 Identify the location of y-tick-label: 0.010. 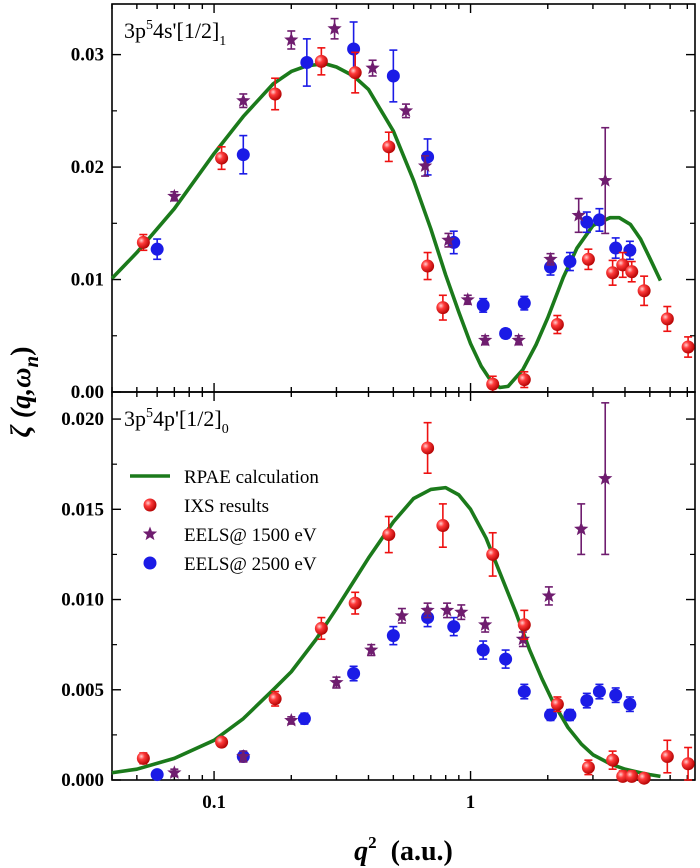
(82, 600).